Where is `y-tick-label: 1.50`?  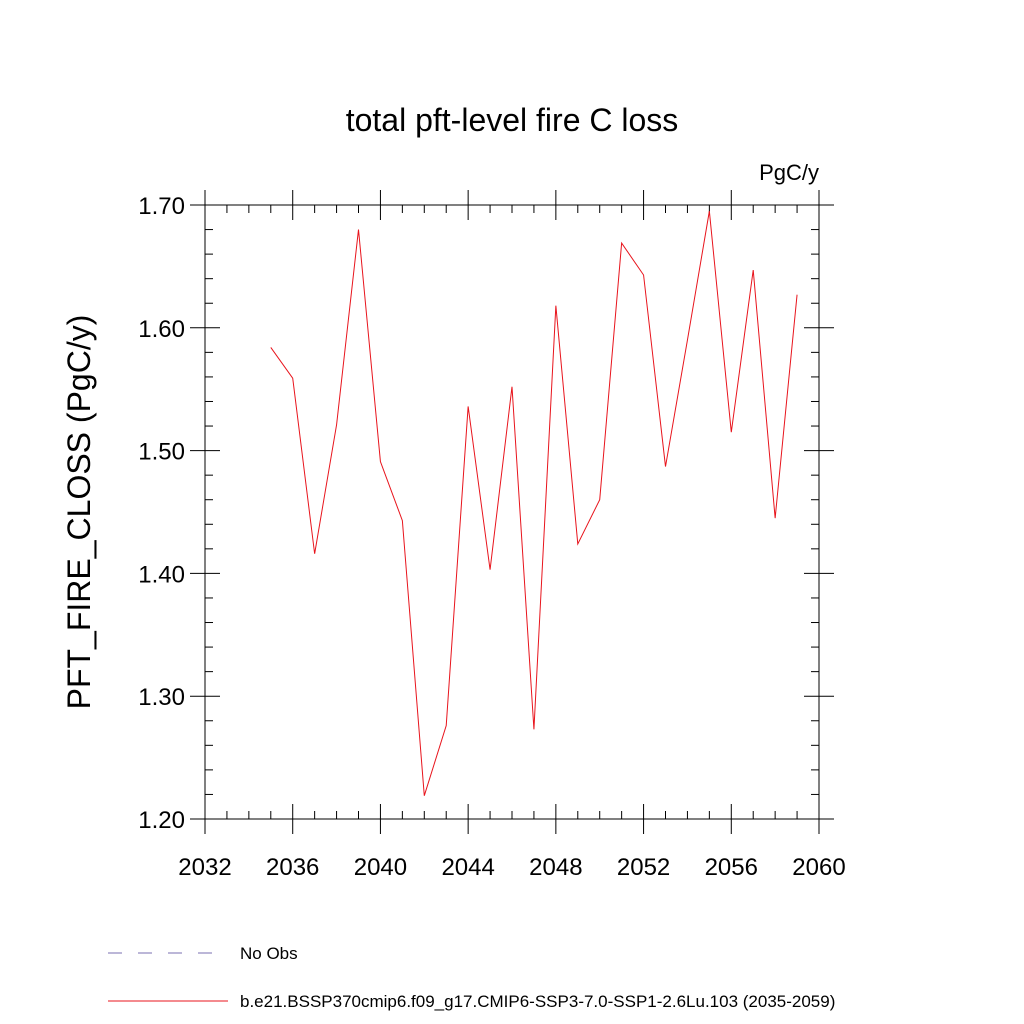
y-tick-label: 1.50 is located at coordinates (161, 452).